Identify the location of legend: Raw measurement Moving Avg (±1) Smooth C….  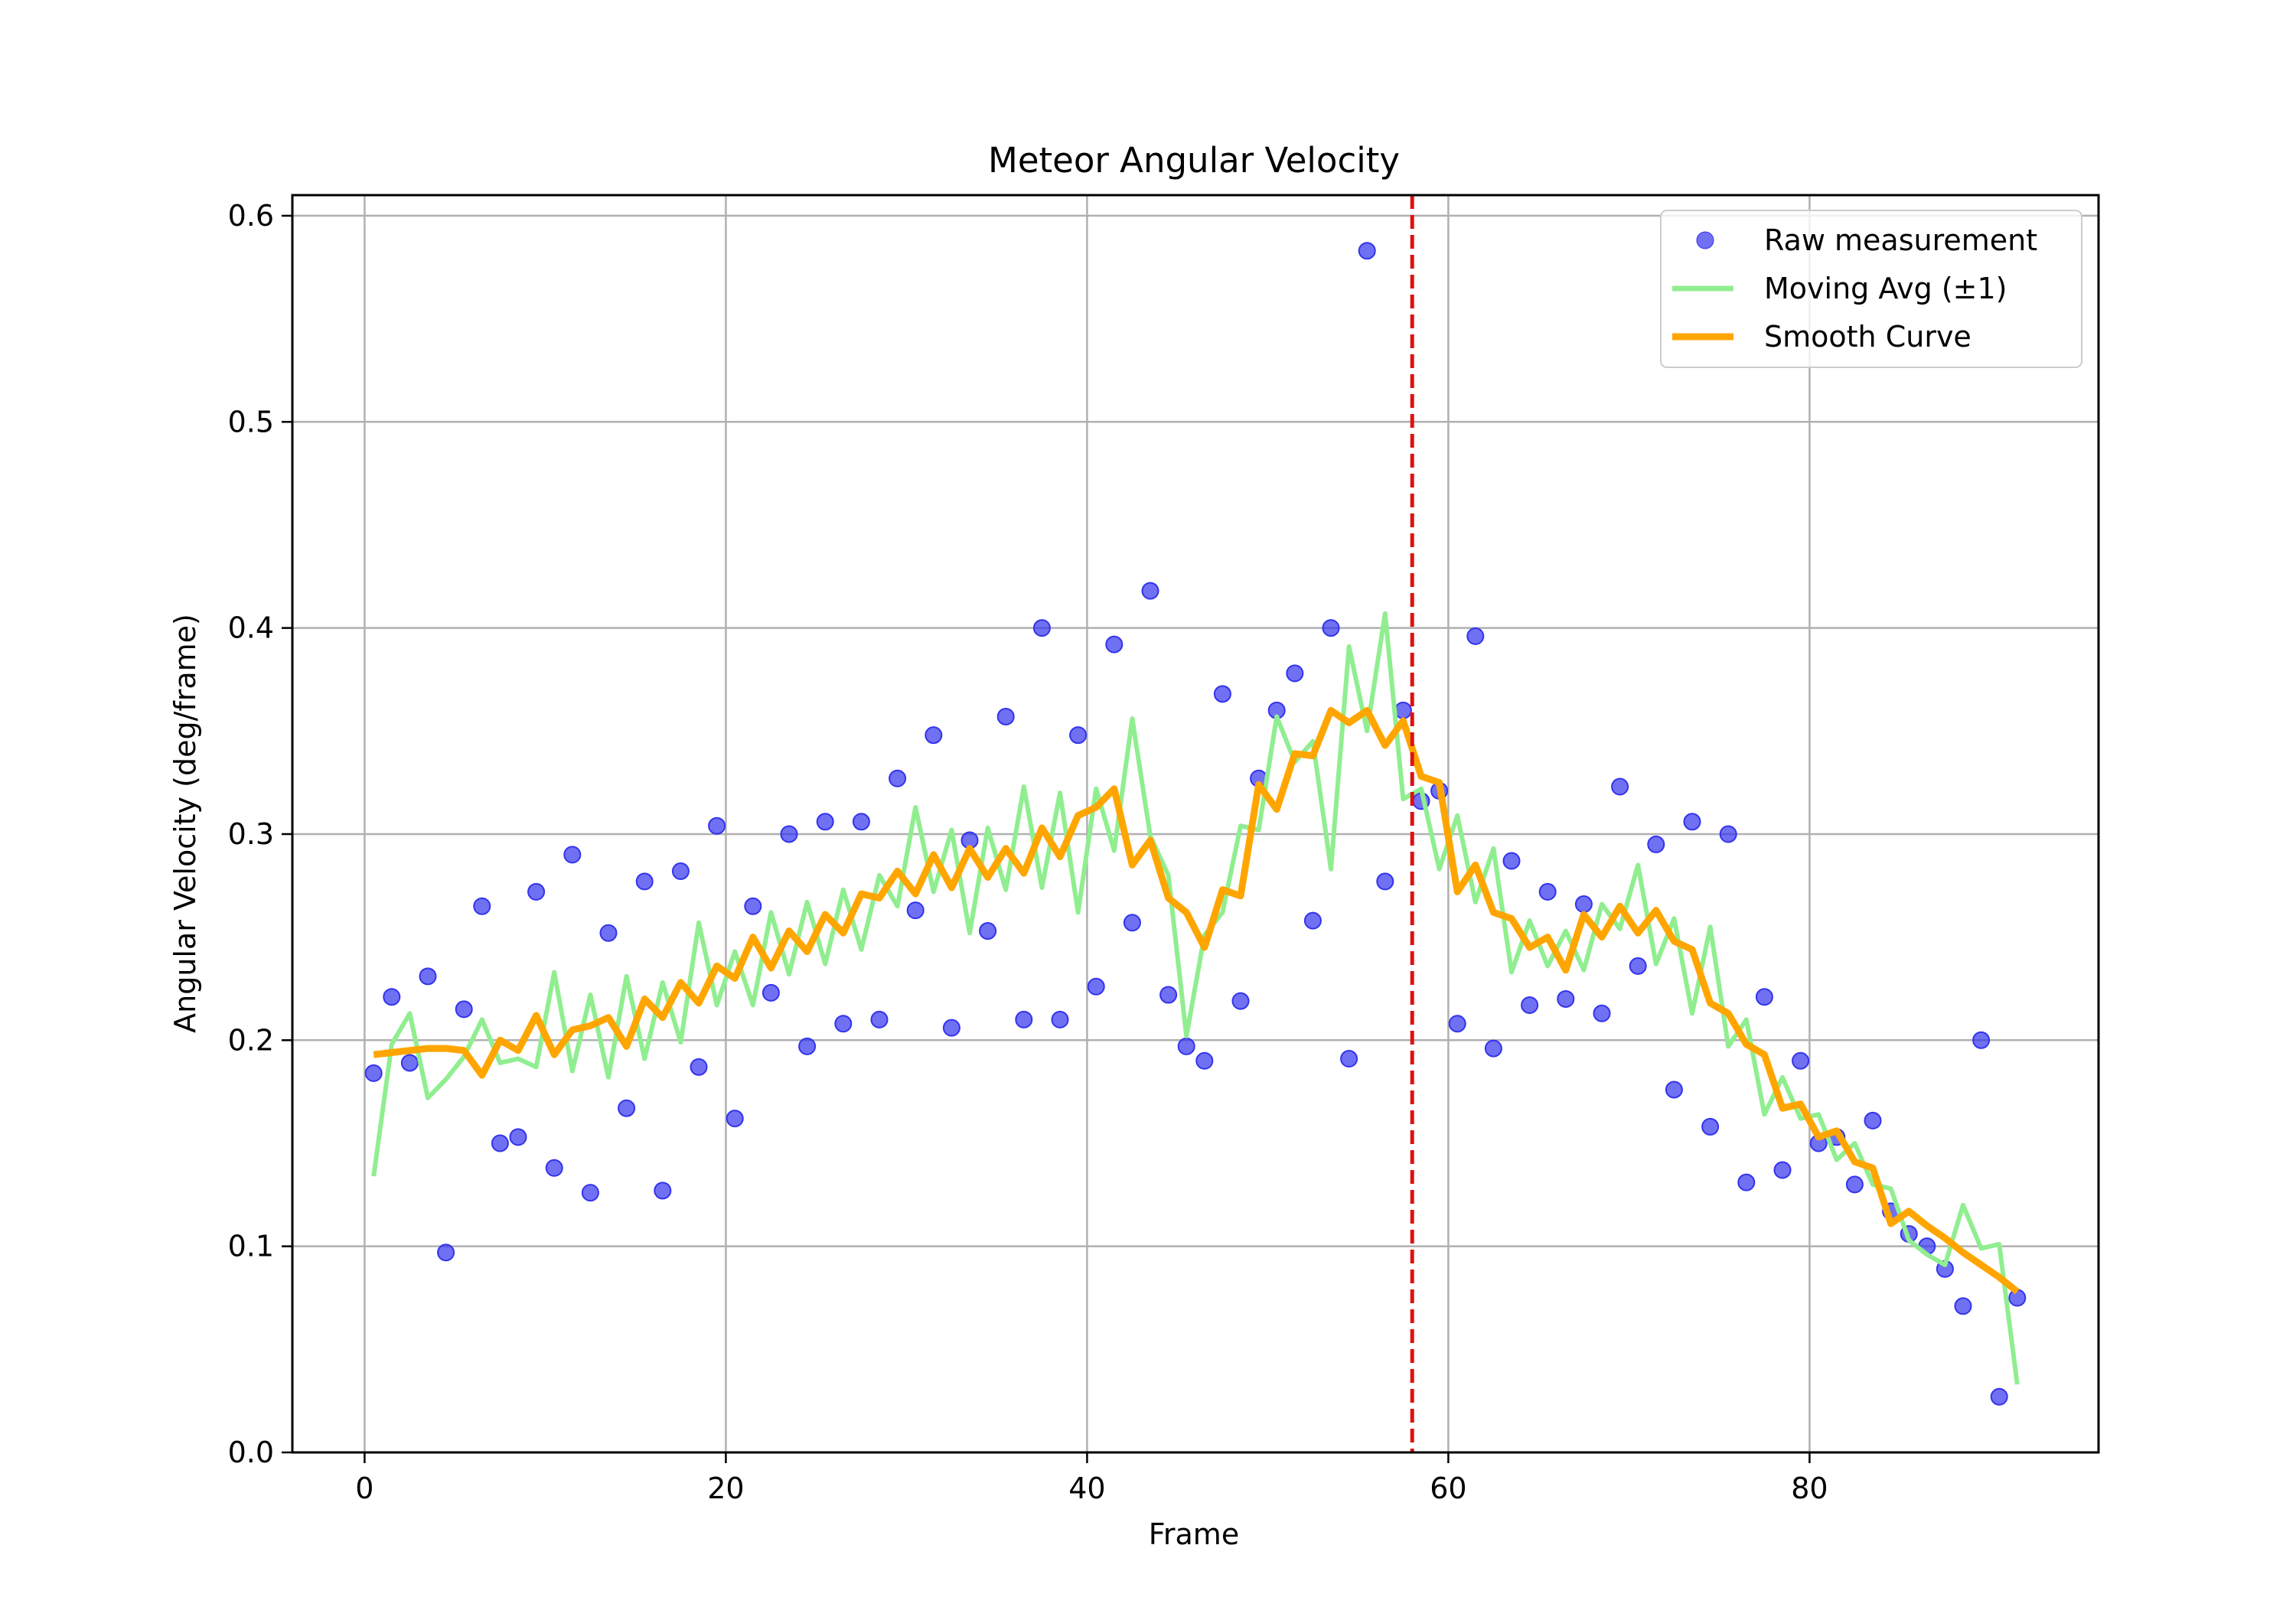
(1871, 289).